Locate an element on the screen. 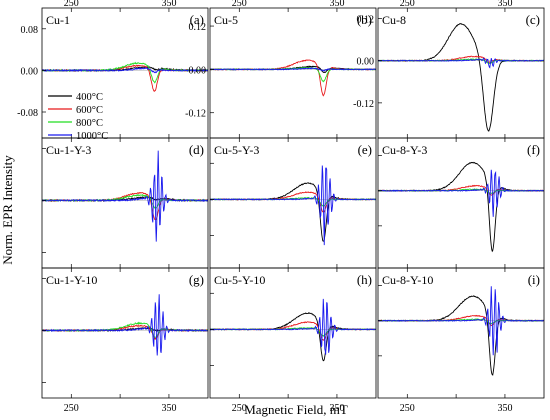  panel-tag: (f) is located at coordinates (533, 149).